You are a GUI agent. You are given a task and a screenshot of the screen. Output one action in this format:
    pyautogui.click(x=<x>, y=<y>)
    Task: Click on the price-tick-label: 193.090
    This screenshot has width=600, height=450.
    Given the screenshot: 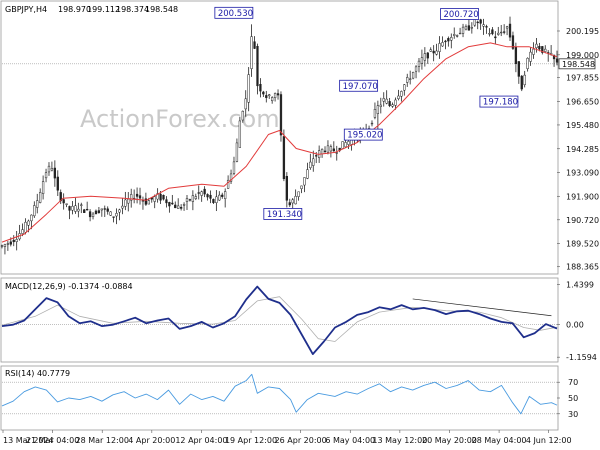 What is the action you would take?
    pyautogui.click(x=582, y=173)
    